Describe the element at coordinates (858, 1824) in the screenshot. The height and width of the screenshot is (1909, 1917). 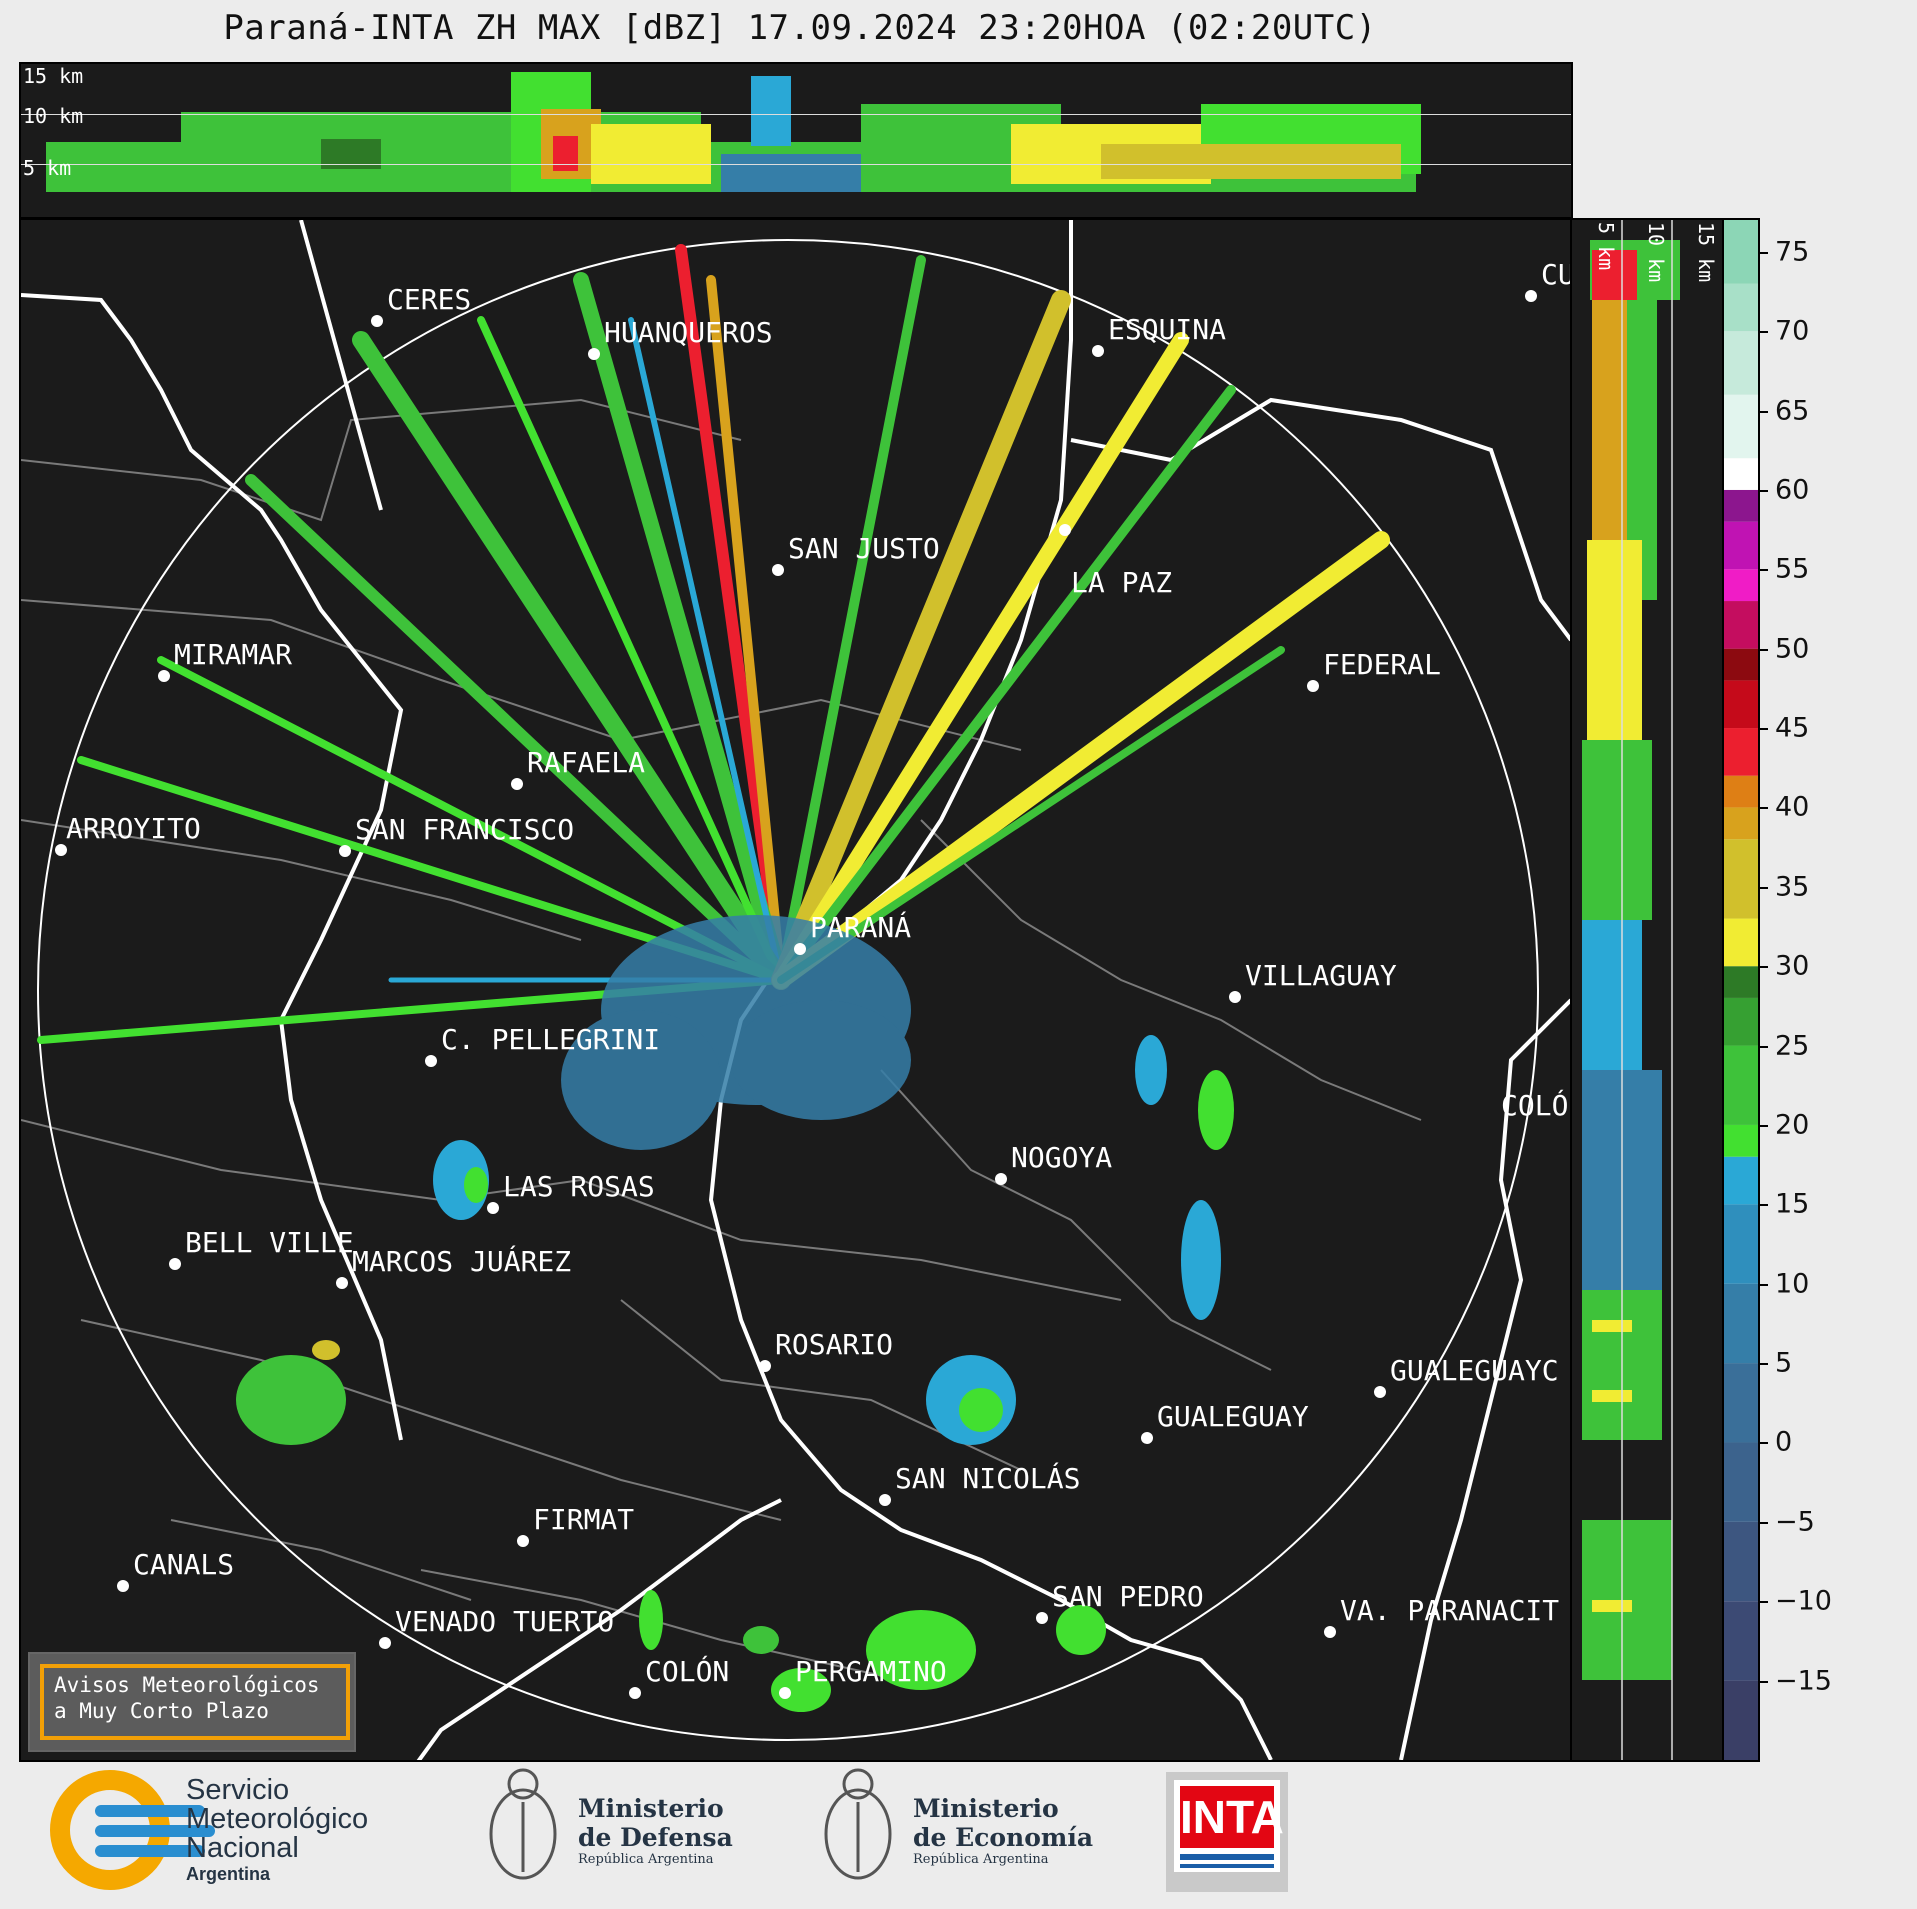
I see `coat-of-arms-icon` at that location.